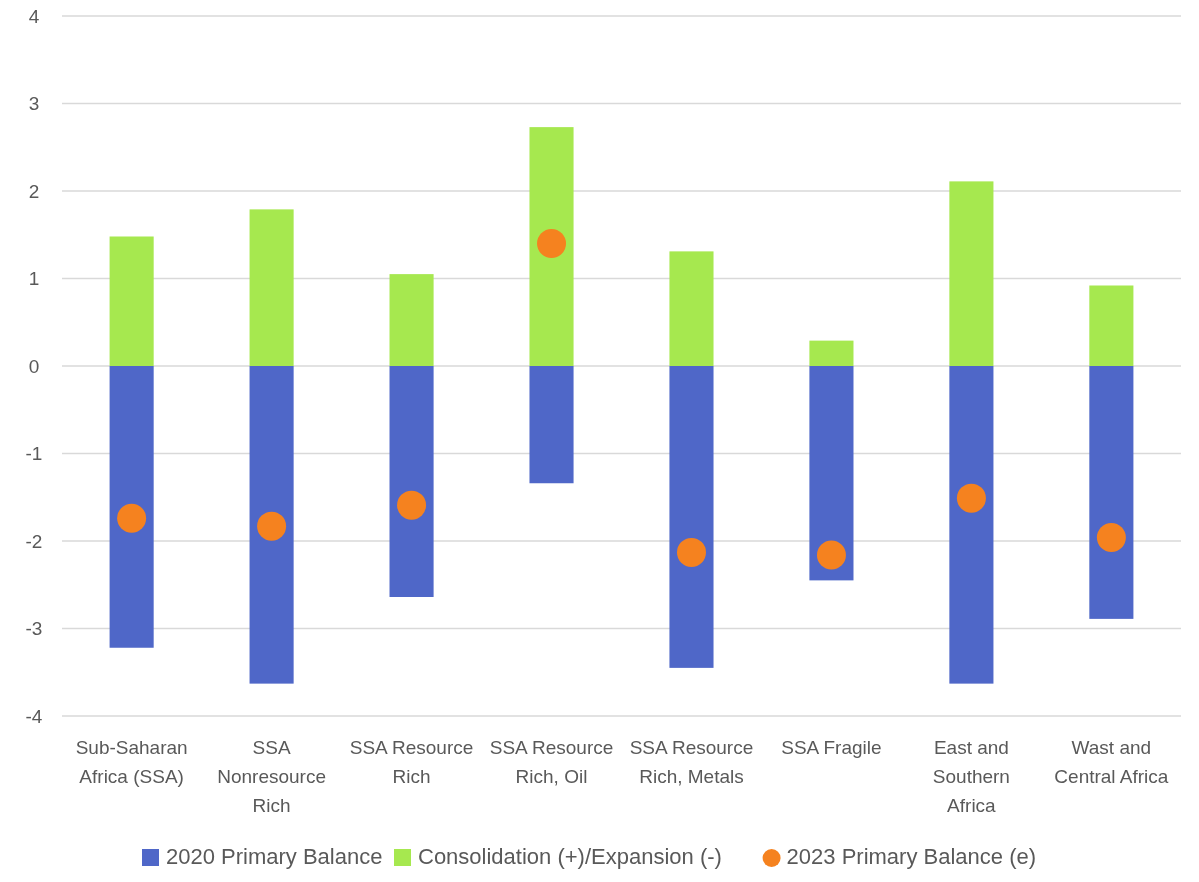 The image size is (1199, 882). I want to click on legend-label: 2020 Primary Balance, so click(274, 856).